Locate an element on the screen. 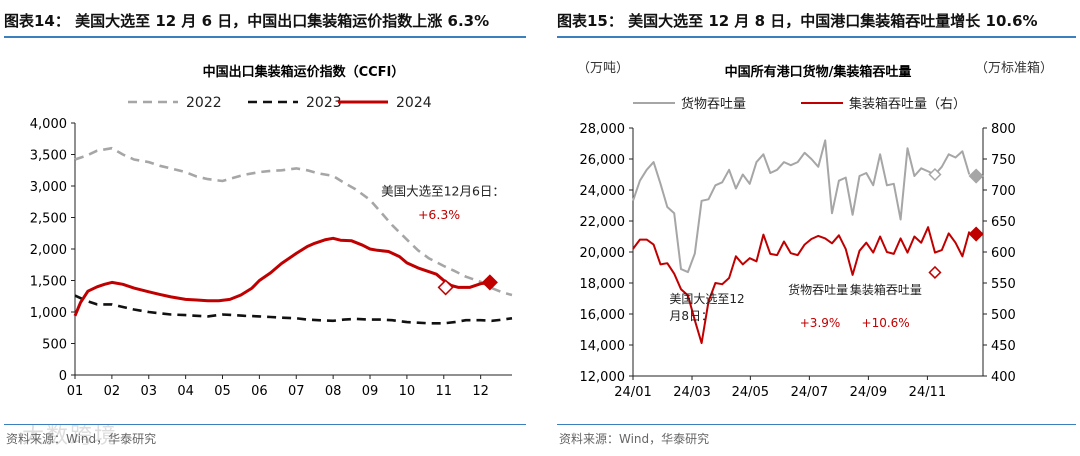  y-axis-left-unit: （万吨） is located at coordinates (603, 68).